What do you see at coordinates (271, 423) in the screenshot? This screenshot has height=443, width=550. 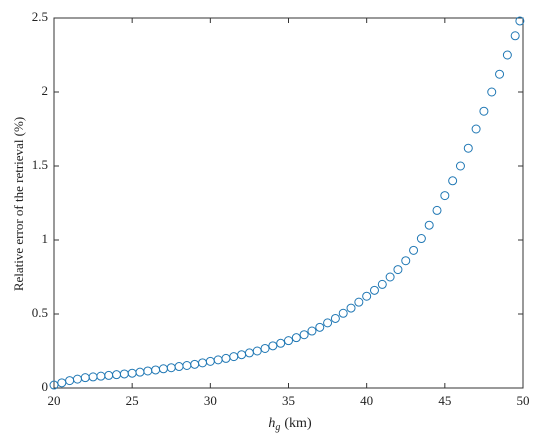 I see `x-label-symbol: h` at bounding box center [271, 423].